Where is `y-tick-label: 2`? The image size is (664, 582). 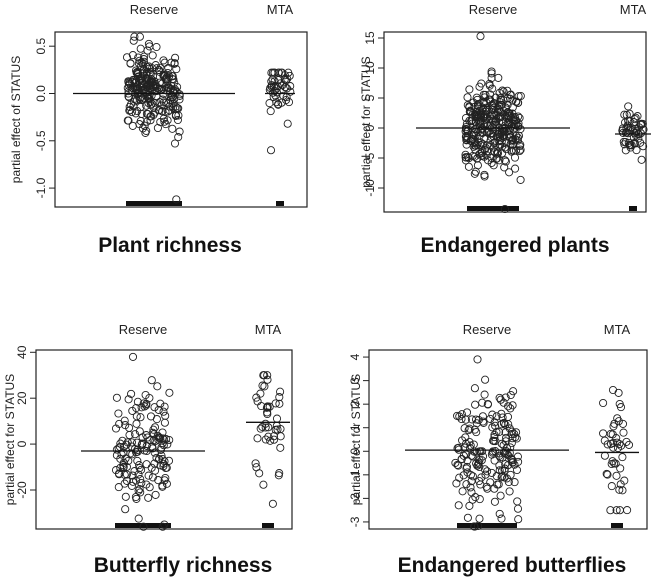 y-tick-label: 2 is located at coordinates (355, 404).